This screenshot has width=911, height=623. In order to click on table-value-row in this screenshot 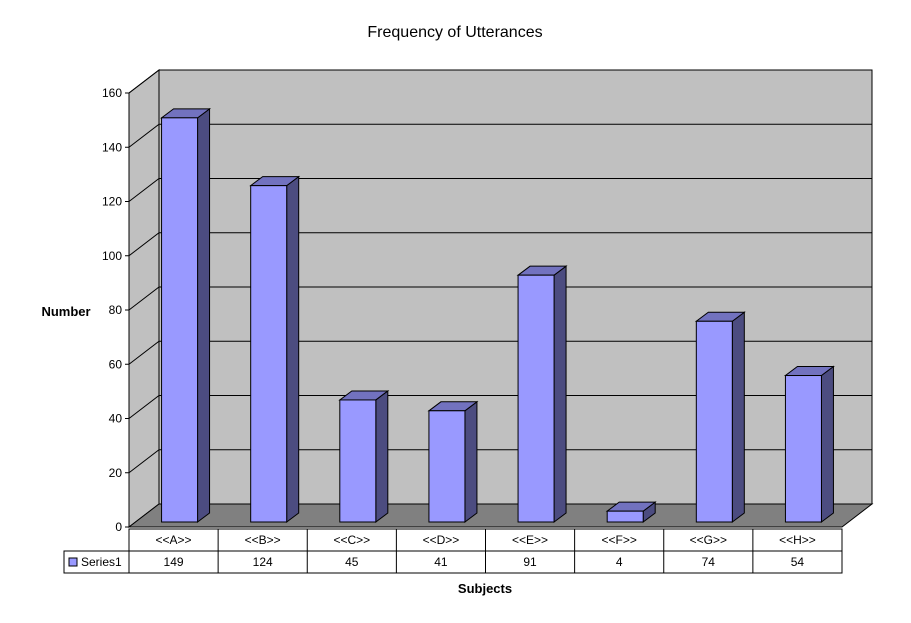, I will do `click(453, 562)`.